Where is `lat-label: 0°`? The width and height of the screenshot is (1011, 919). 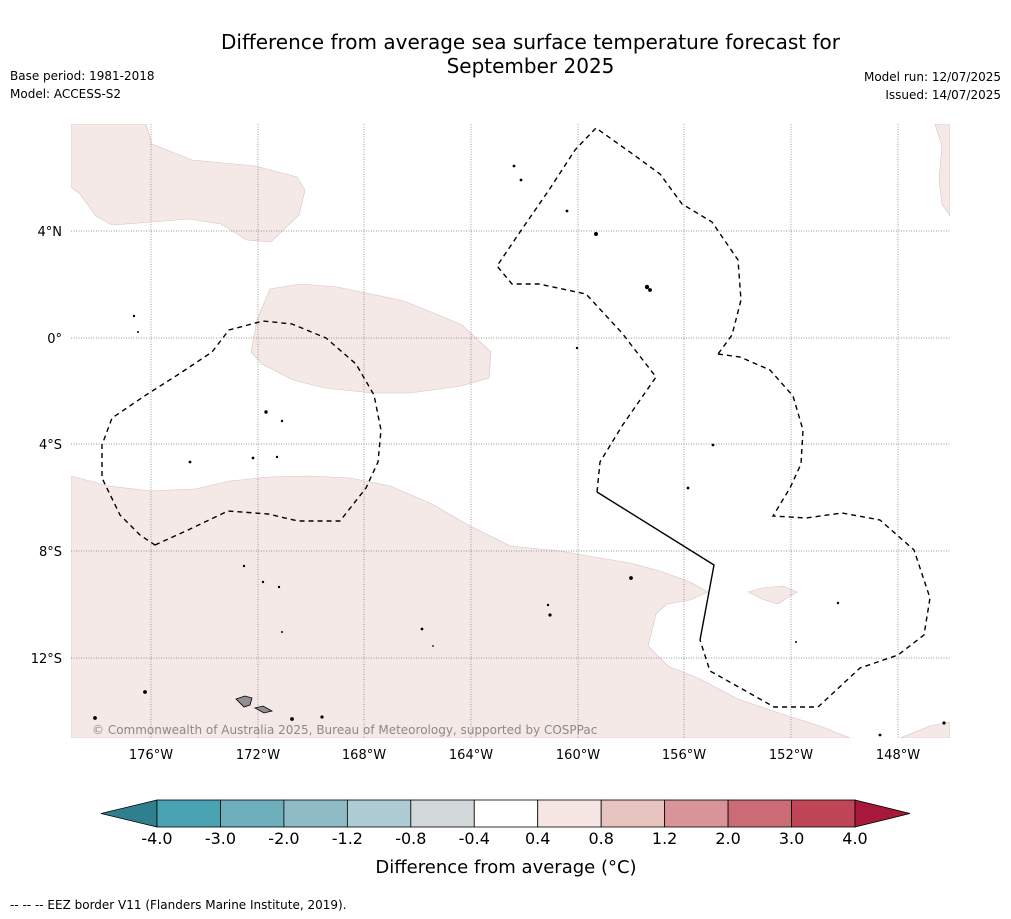
lat-label: 0° is located at coordinates (54, 339).